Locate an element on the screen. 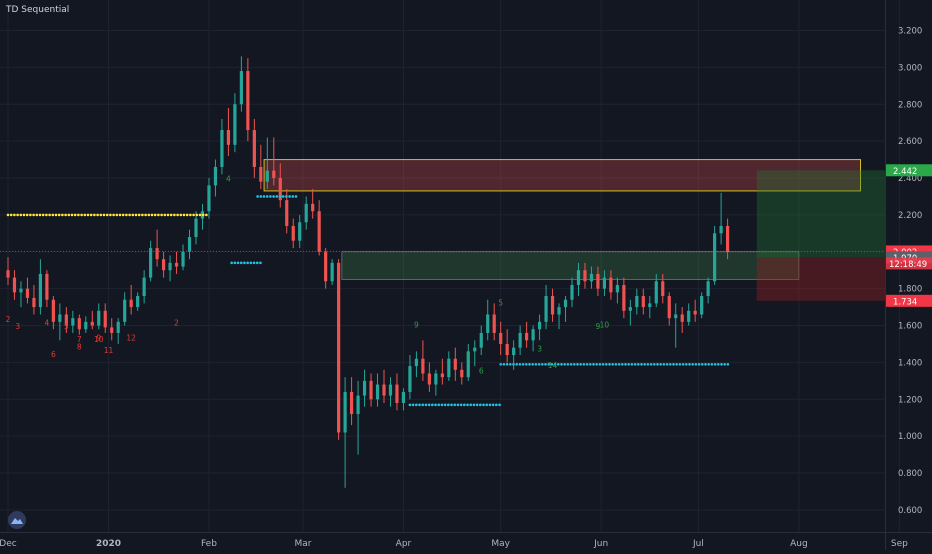  y-tick-label: 3.200 is located at coordinates (910, 32).